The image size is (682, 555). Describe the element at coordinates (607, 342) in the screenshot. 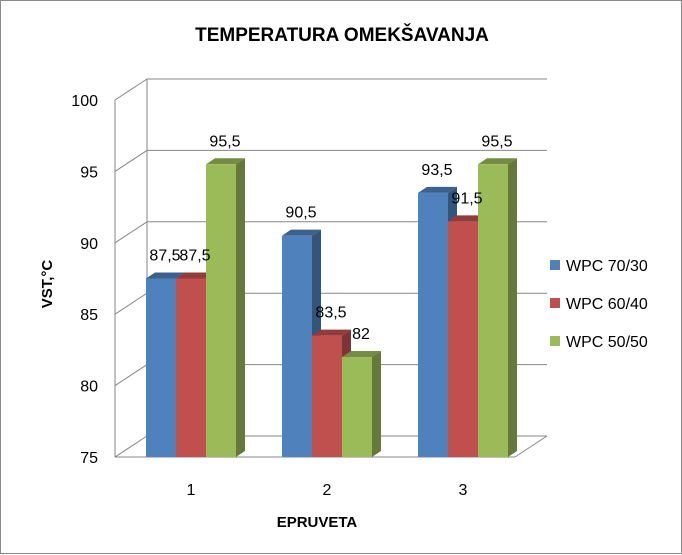

I see `legend-label: WPC 50/50` at that location.